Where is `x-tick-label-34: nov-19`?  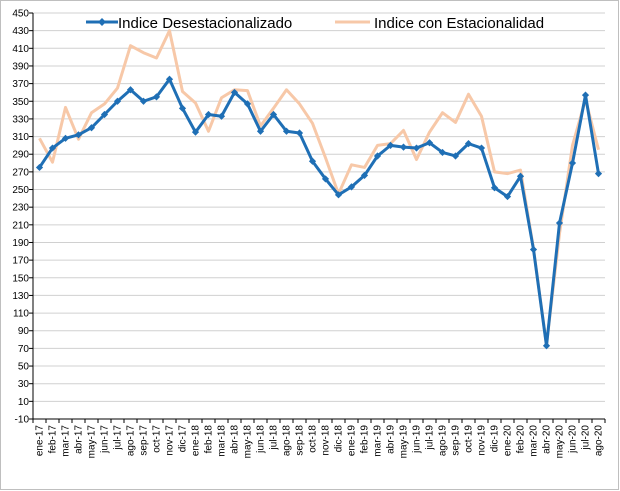
x-tick-label-34: nov-19 is located at coordinates (482, 440).